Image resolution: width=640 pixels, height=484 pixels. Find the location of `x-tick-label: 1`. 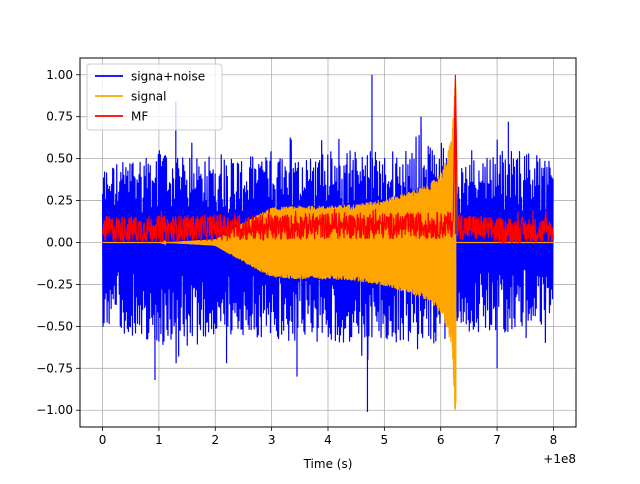

x-tick-label: 1 is located at coordinates (159, 440).